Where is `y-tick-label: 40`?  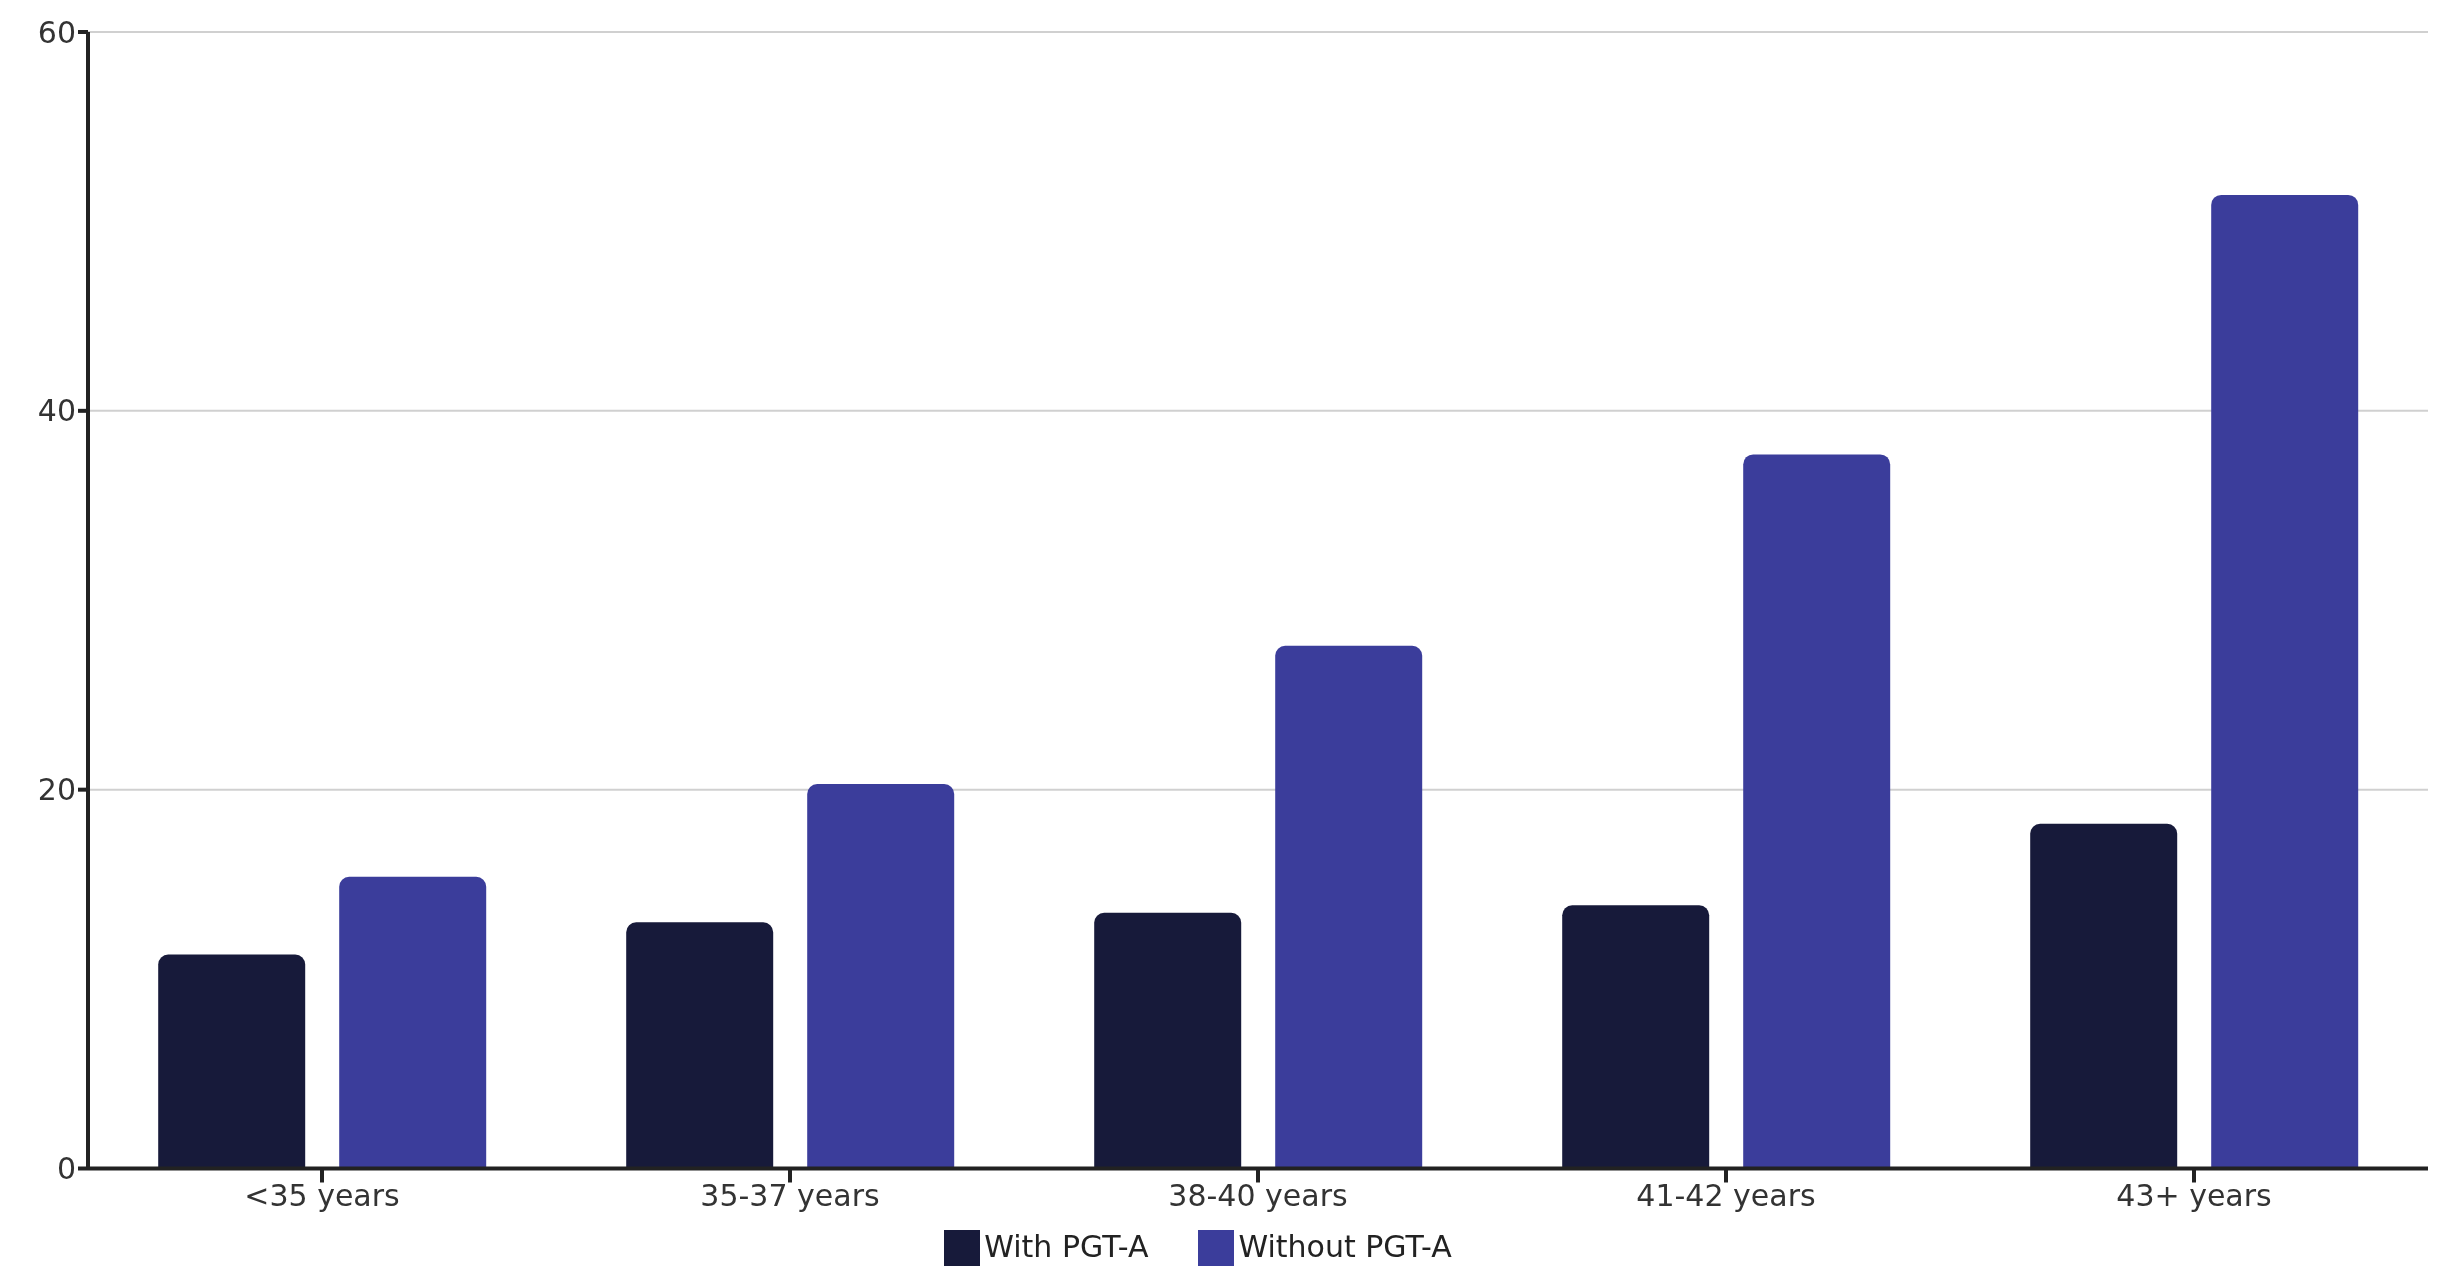
y-tick-label: 40 is located at coordinates (56, 411).